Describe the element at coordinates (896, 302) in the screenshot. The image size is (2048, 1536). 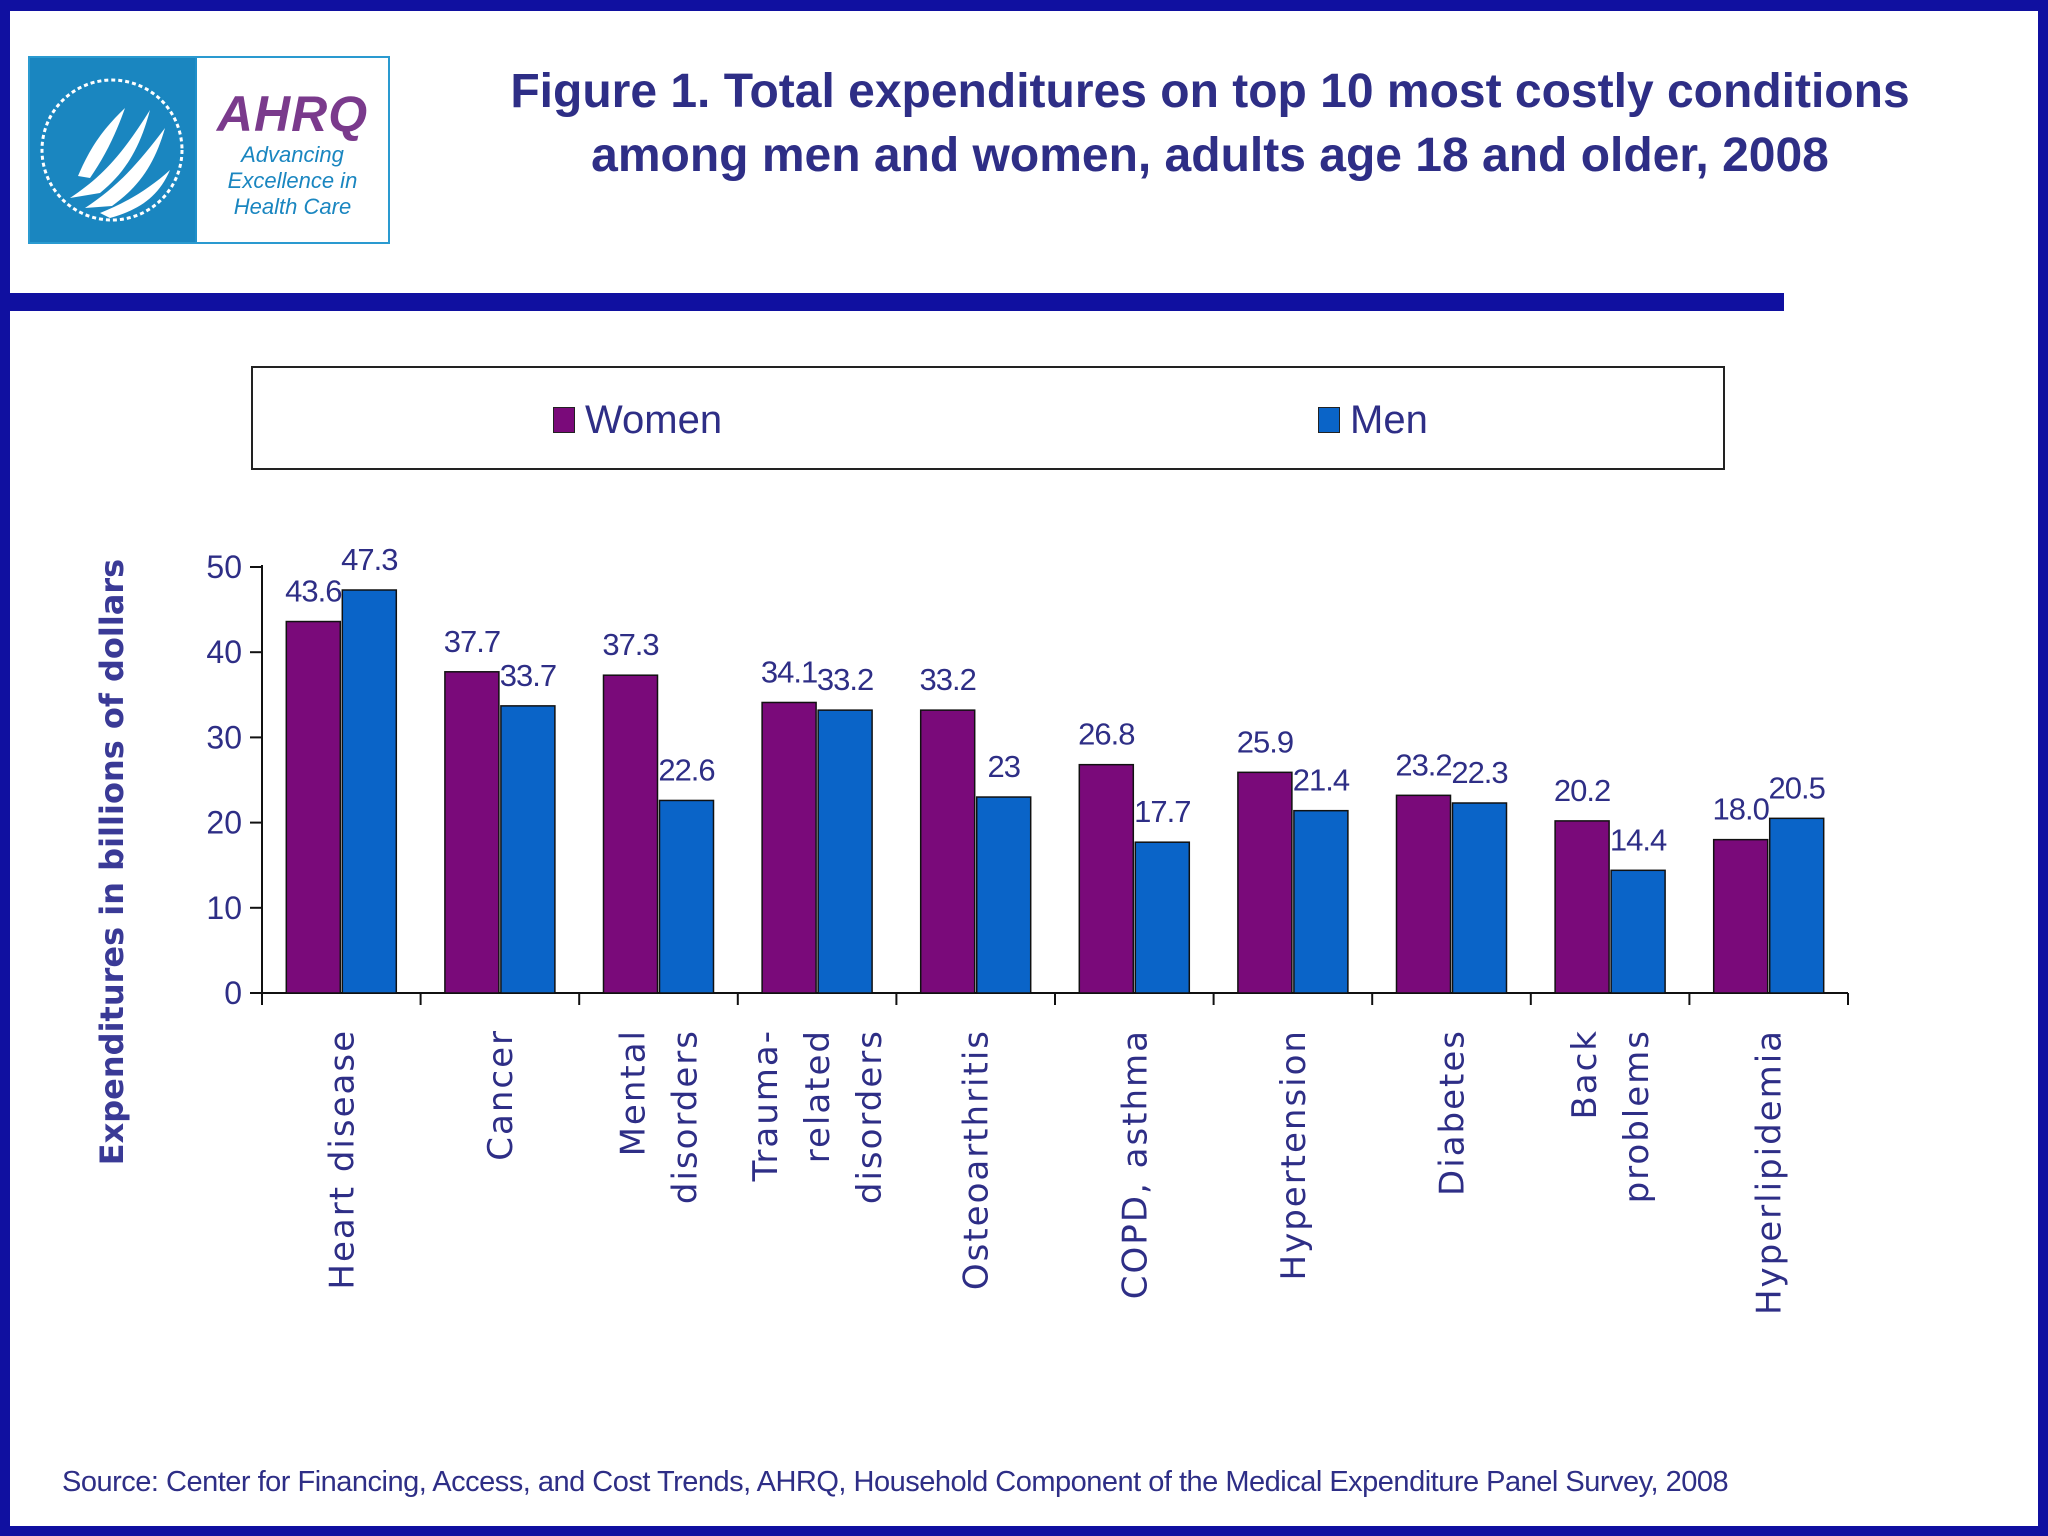
I see `header-rule` at that location.